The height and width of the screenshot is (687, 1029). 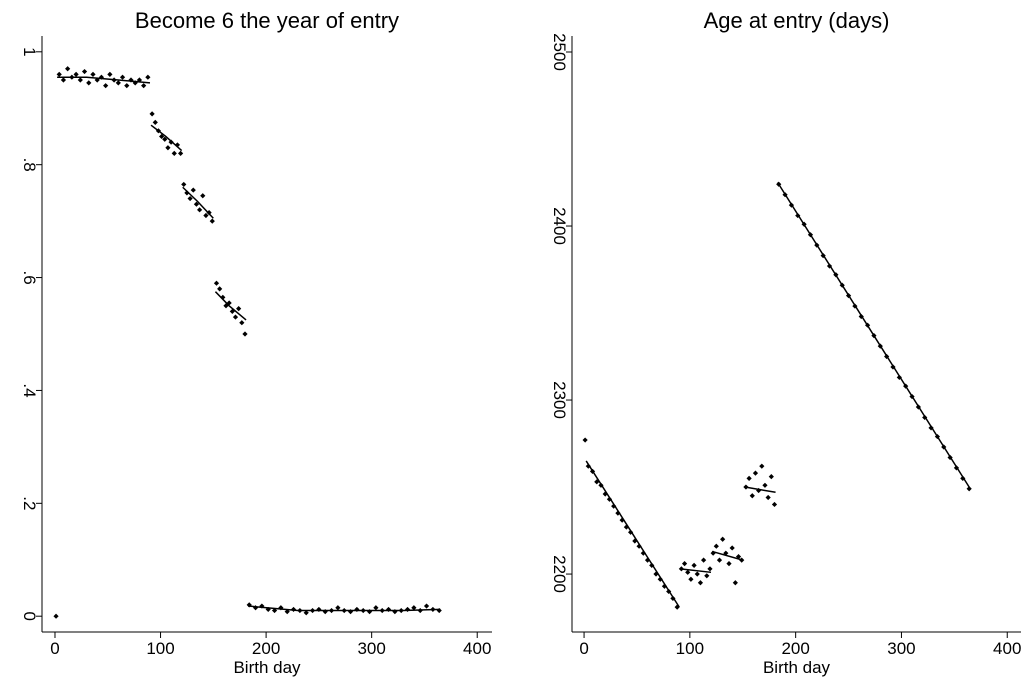 What do you see at coordinates (797, 20) in the screenshot?
I see `chart-title: Age at entry (days)` at bounding box center [797, 20].